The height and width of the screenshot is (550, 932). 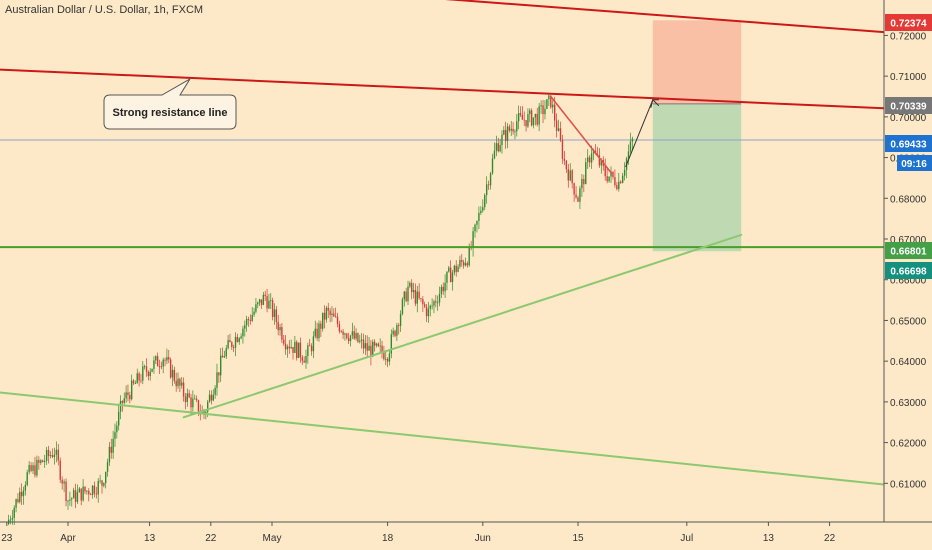 I want to click on x-tick-label: 22, so click(x=830, y=538).